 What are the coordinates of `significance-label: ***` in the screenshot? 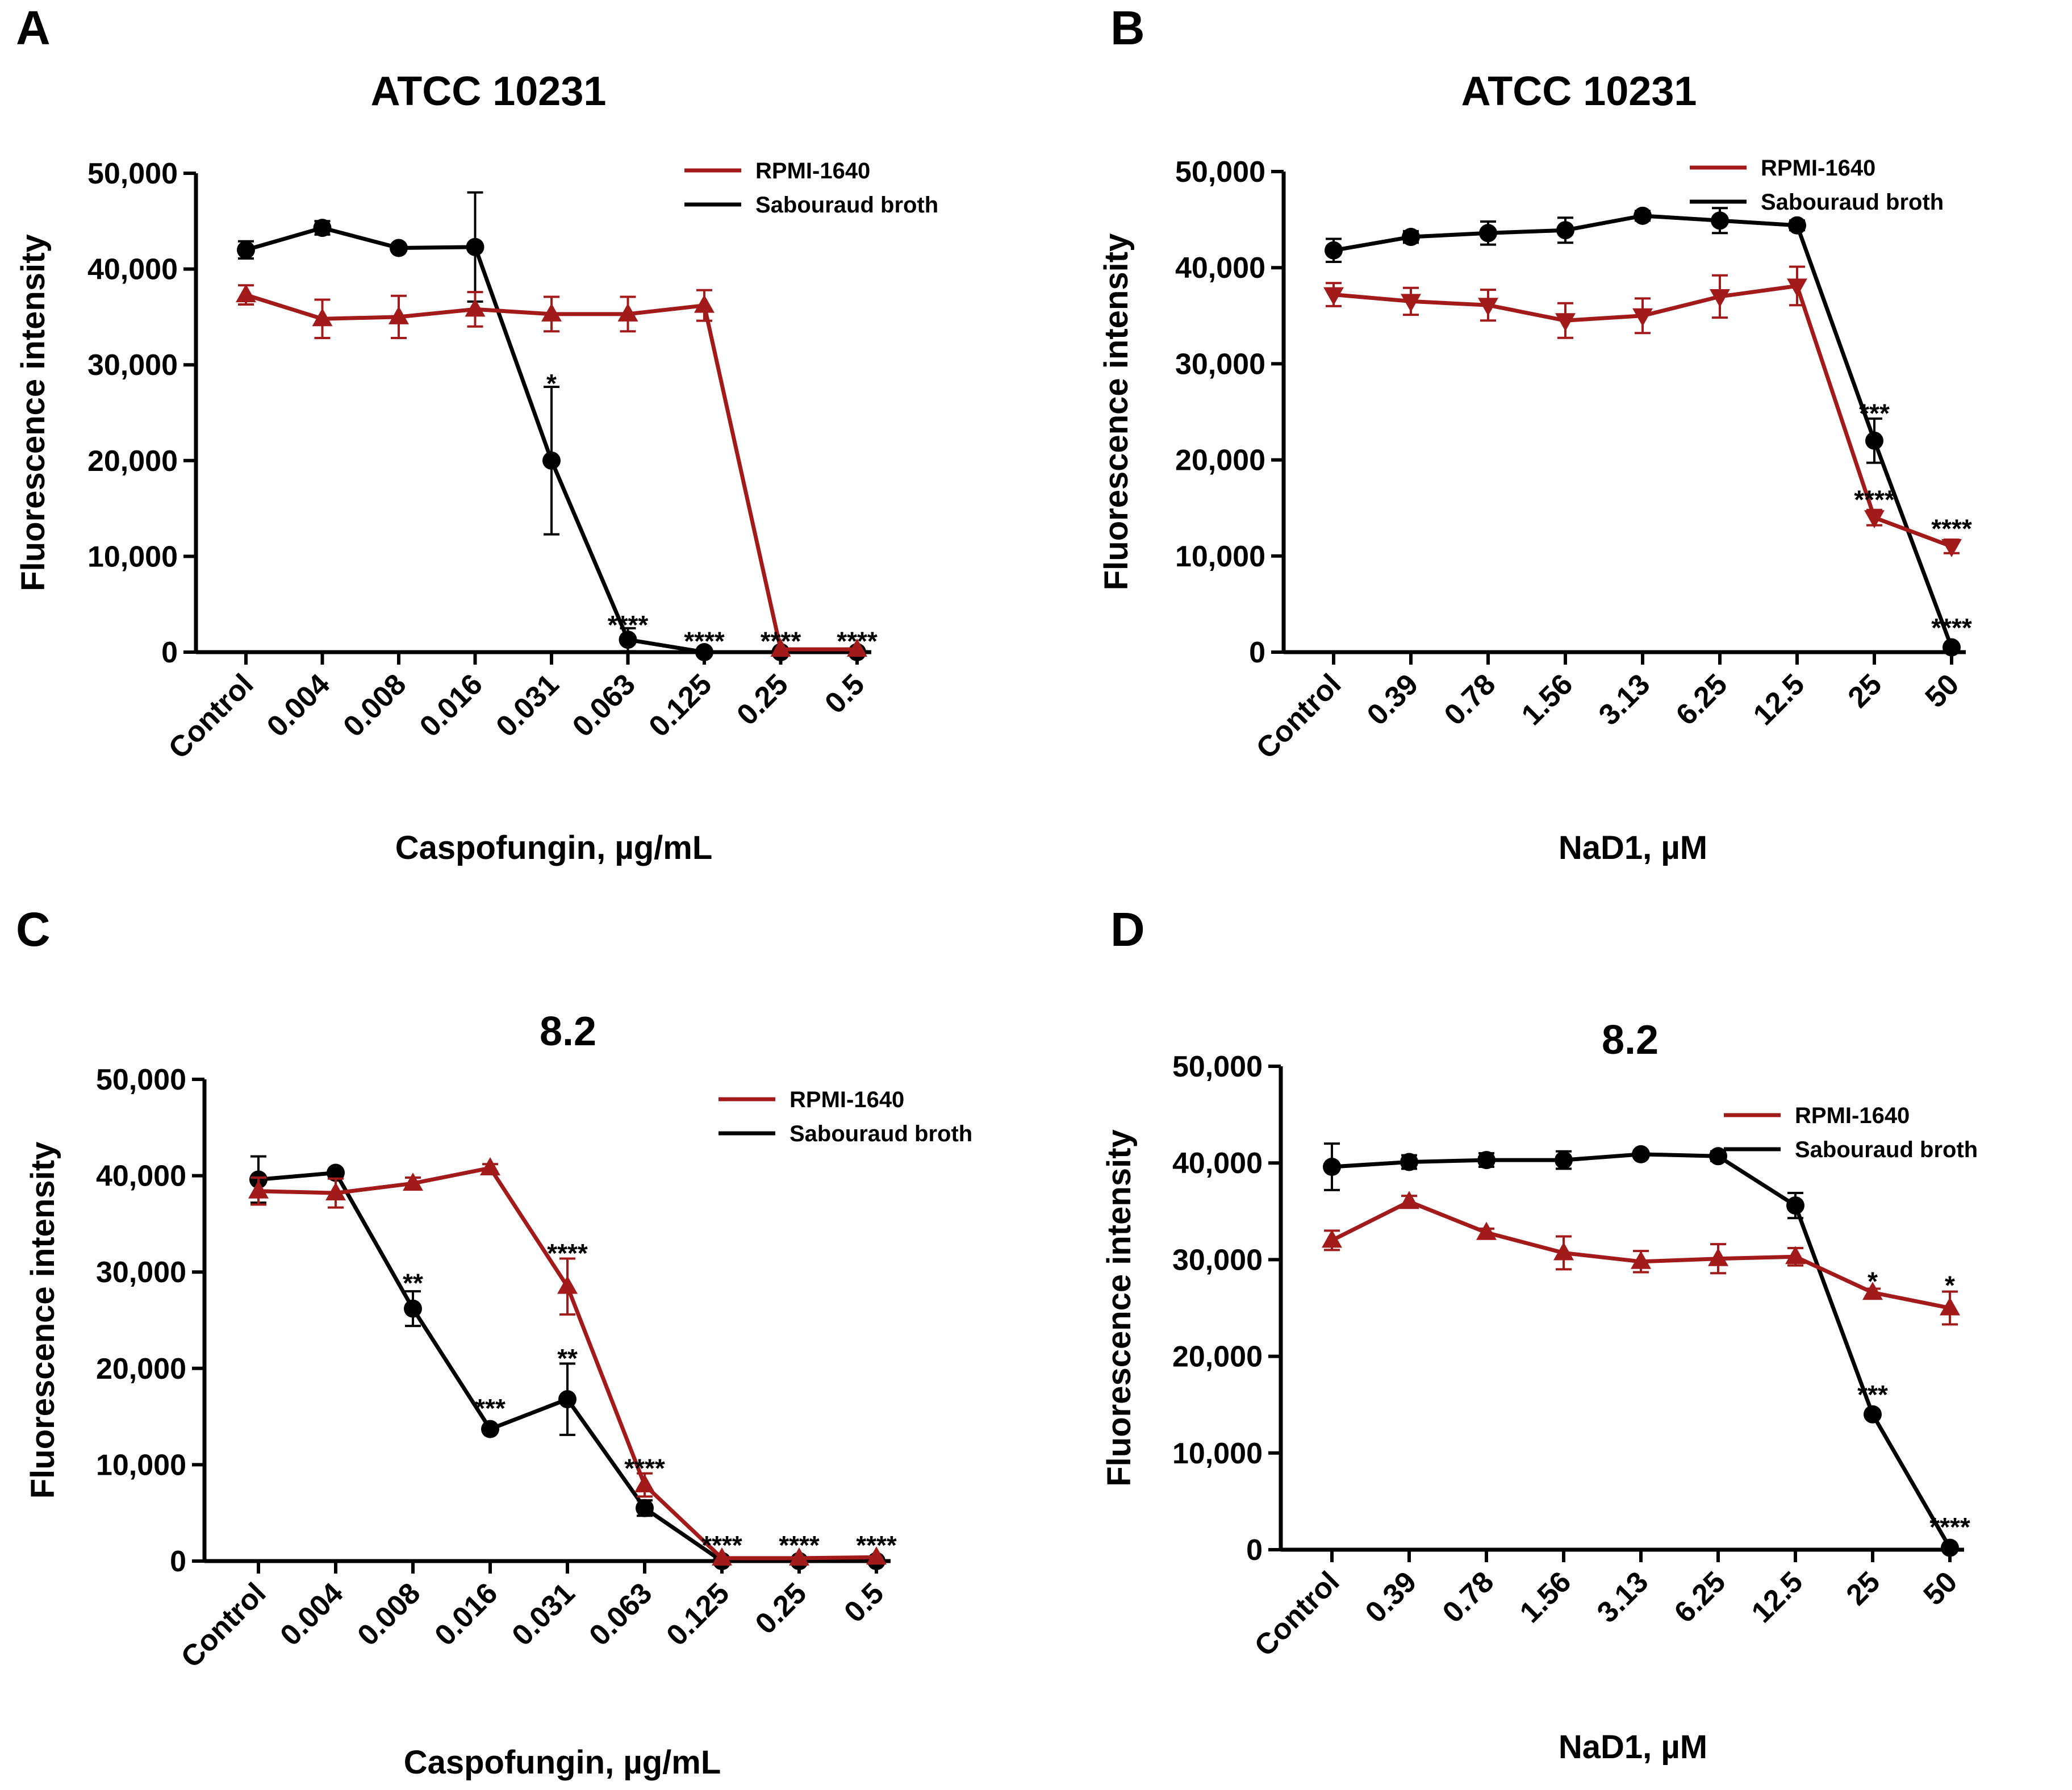 It's located at (1872, 1394).